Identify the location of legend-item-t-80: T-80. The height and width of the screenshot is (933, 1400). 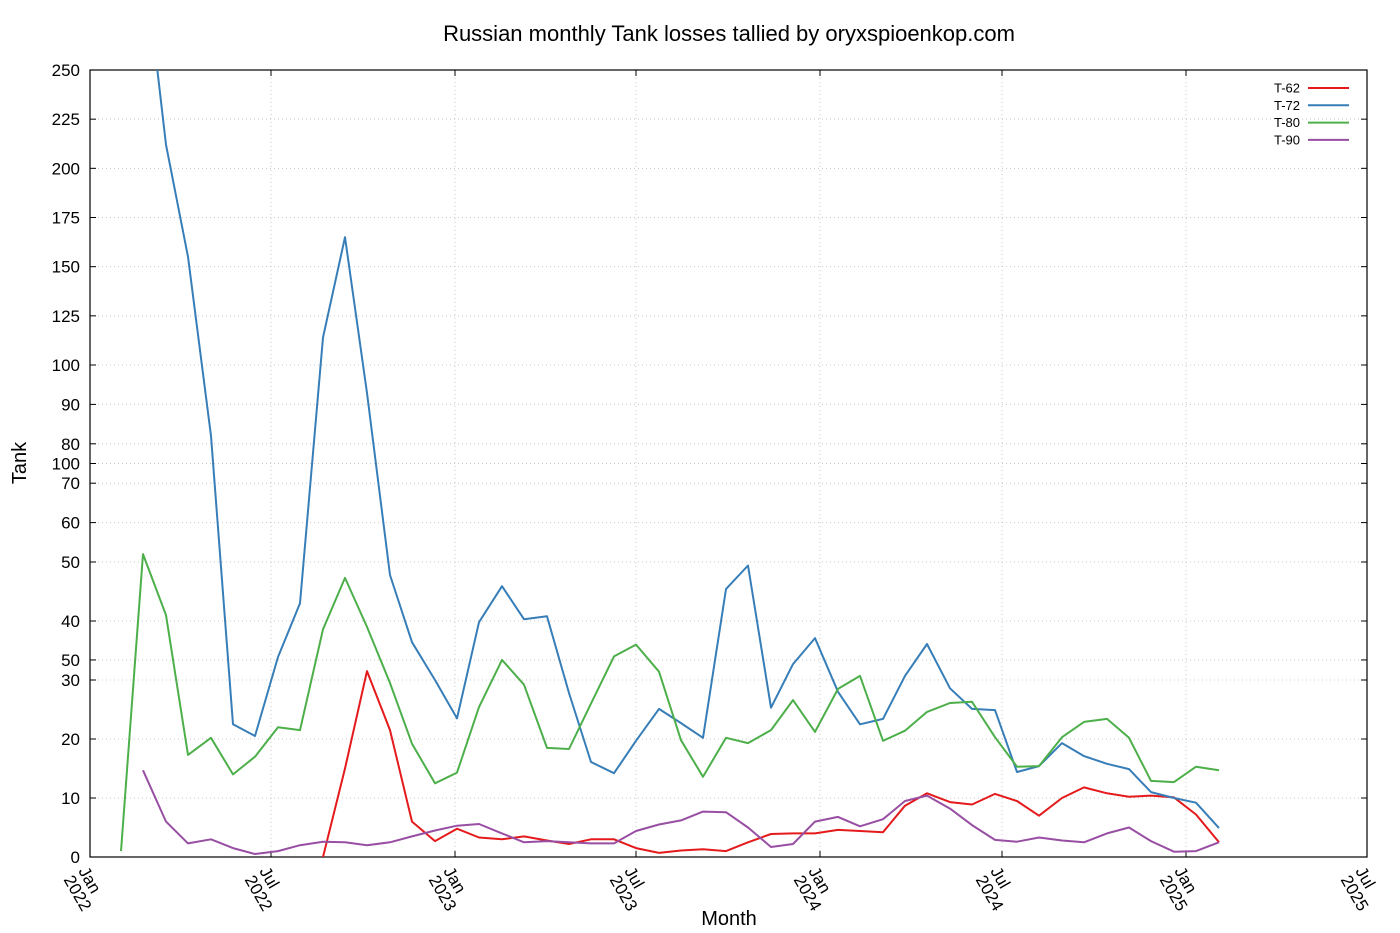
(1311, 122).